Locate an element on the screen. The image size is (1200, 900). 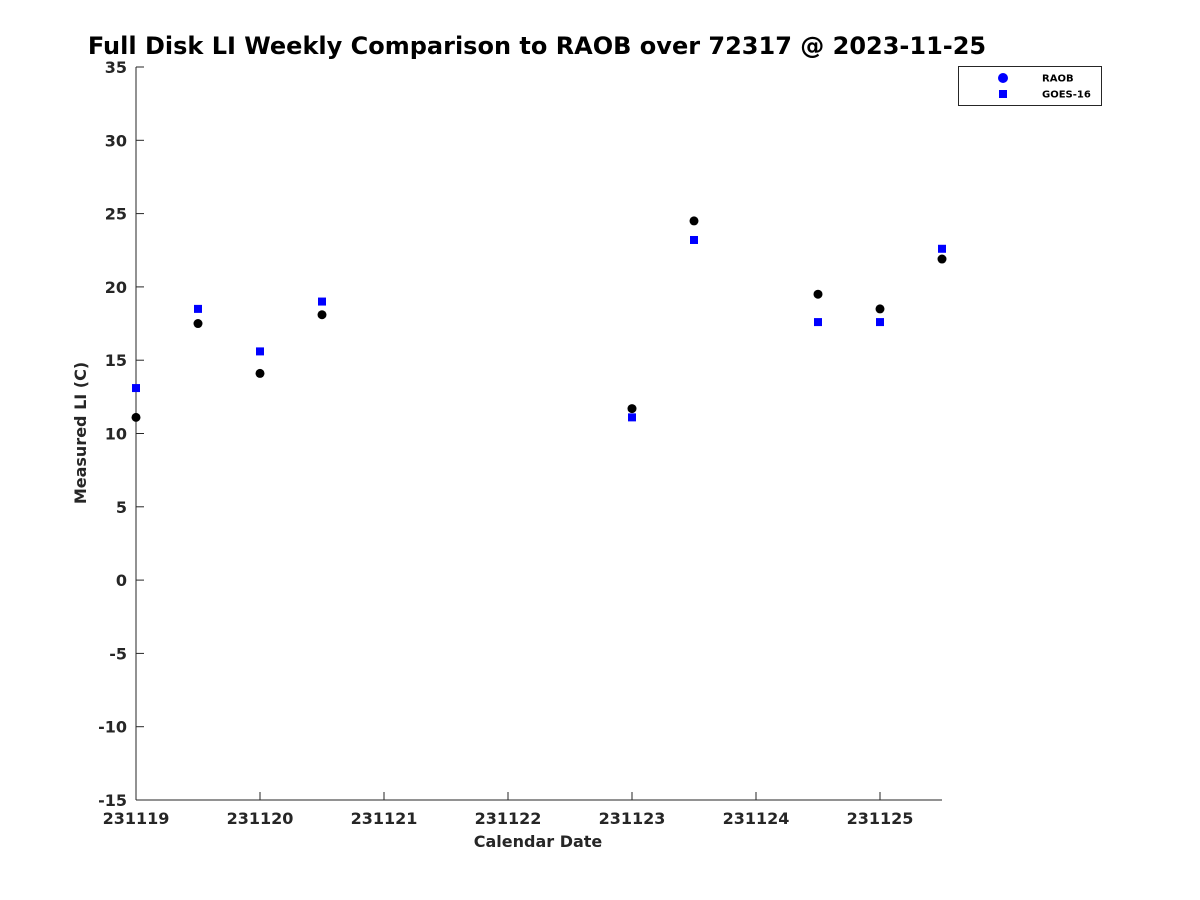
x-tick-label: 231124 is located at coordinates (756, 818).